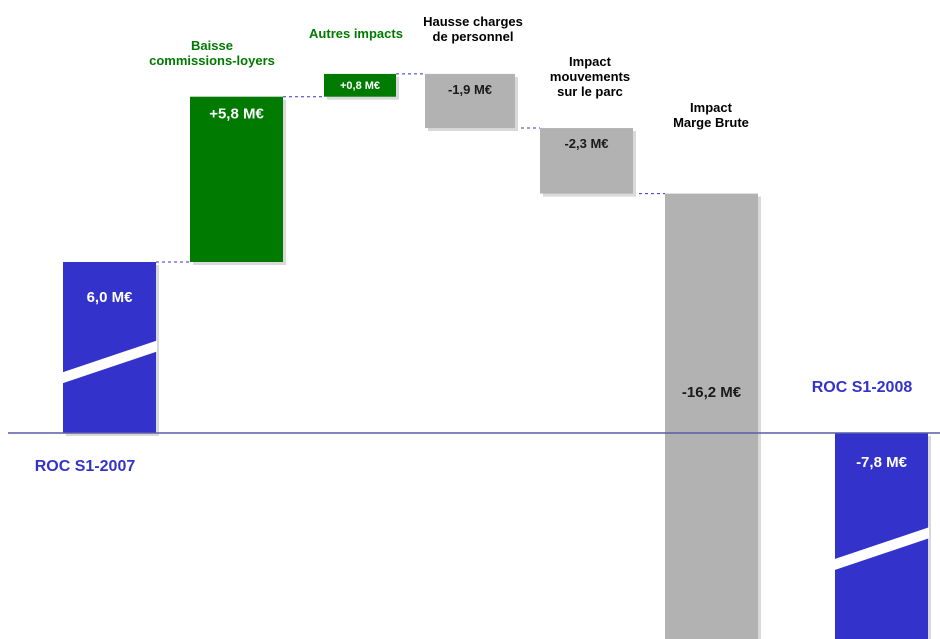 Image resolution: width=940 pixels, height=639 pixels. Describe the element at coordinates (711, 115) in the screenshot. I see `category-label: Impact Marge Brute` at that location.